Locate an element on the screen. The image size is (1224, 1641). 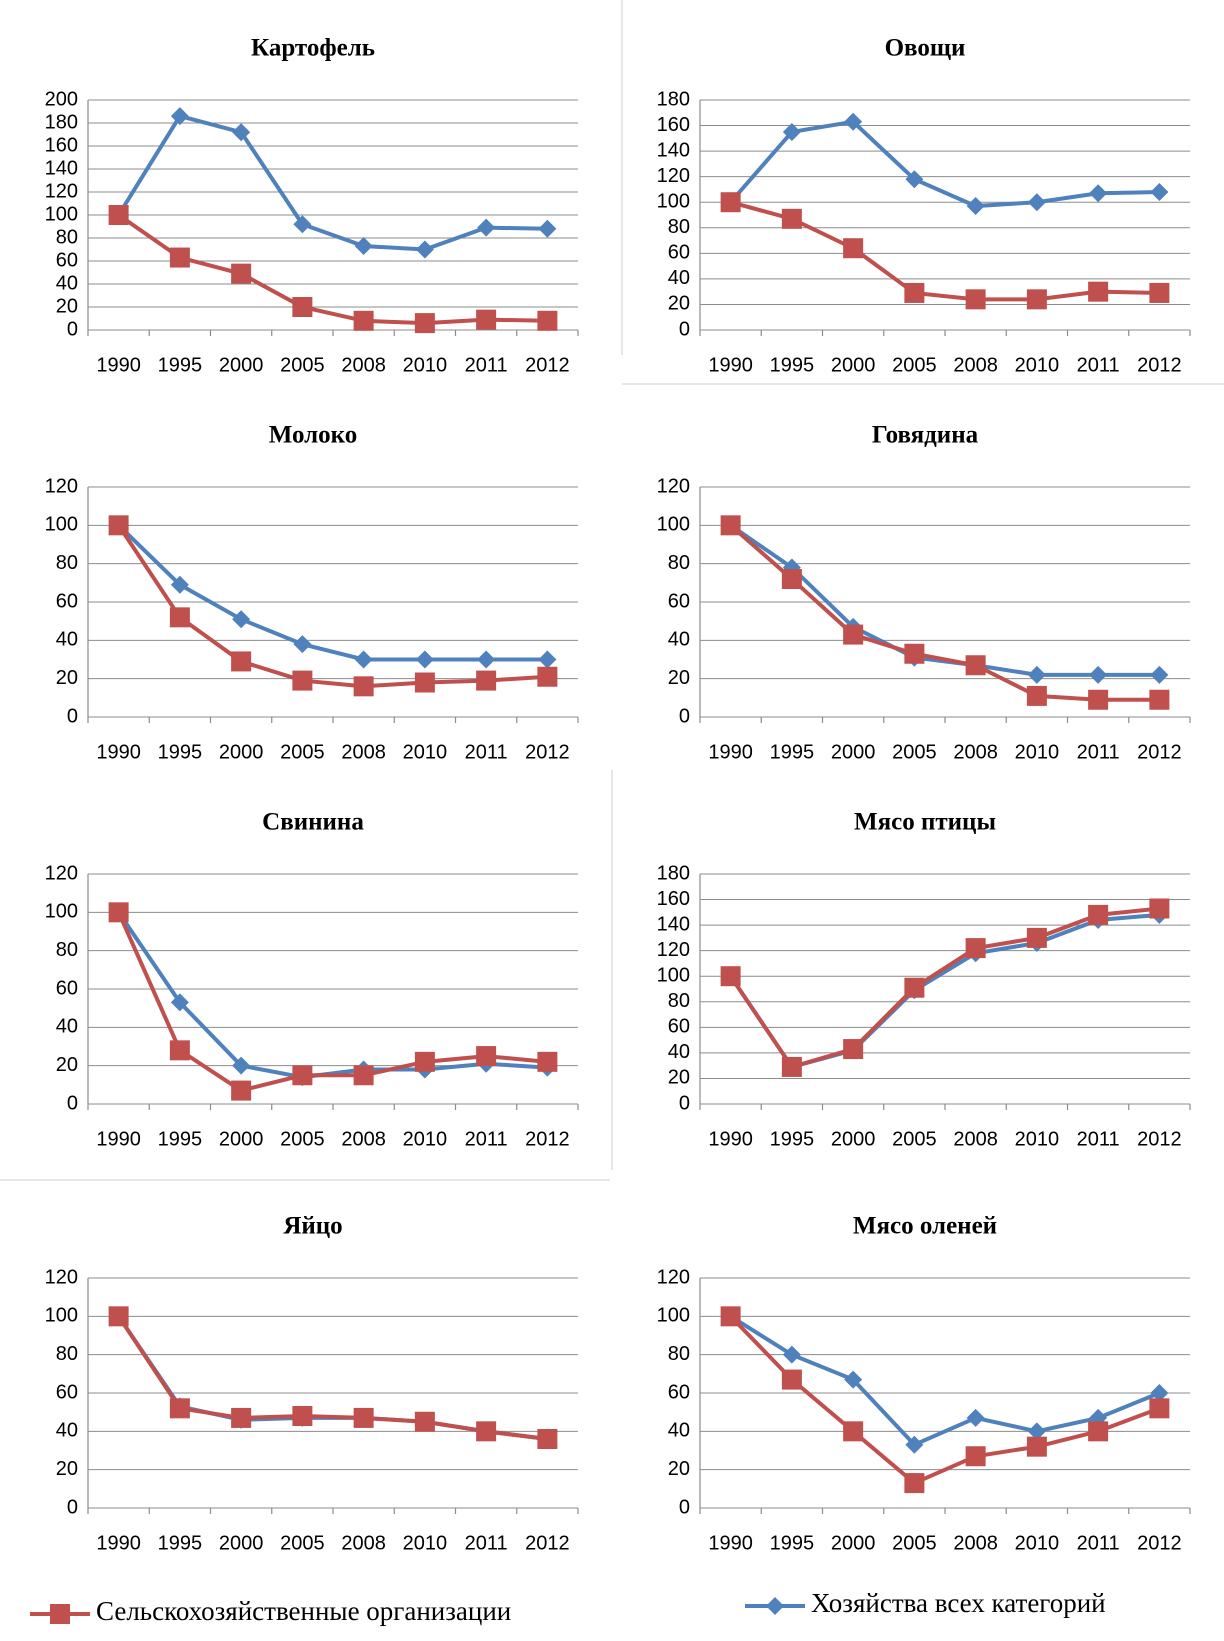
y-tick-label: 160 is located at coordinates (673, 125).